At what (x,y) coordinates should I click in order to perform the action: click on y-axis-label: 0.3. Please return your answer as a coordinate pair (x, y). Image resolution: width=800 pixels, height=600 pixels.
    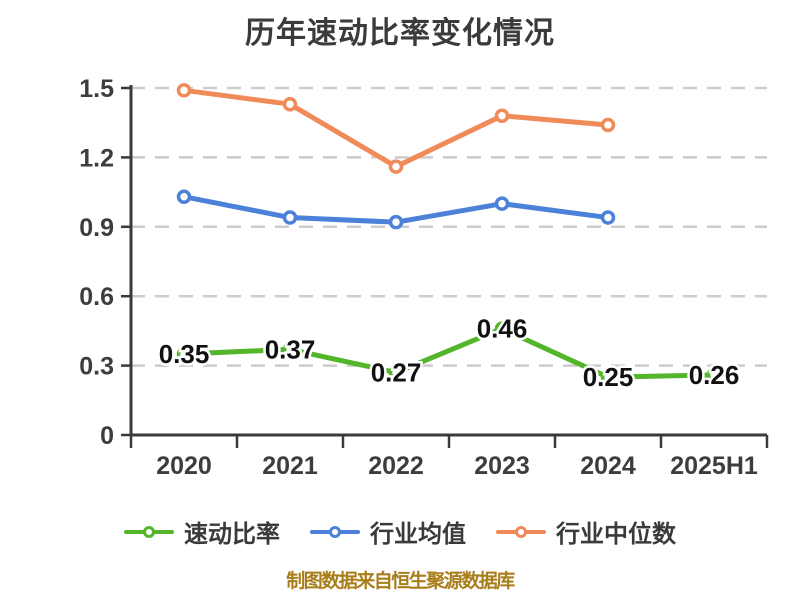
    Looking at the image, I should click on (96, 367).